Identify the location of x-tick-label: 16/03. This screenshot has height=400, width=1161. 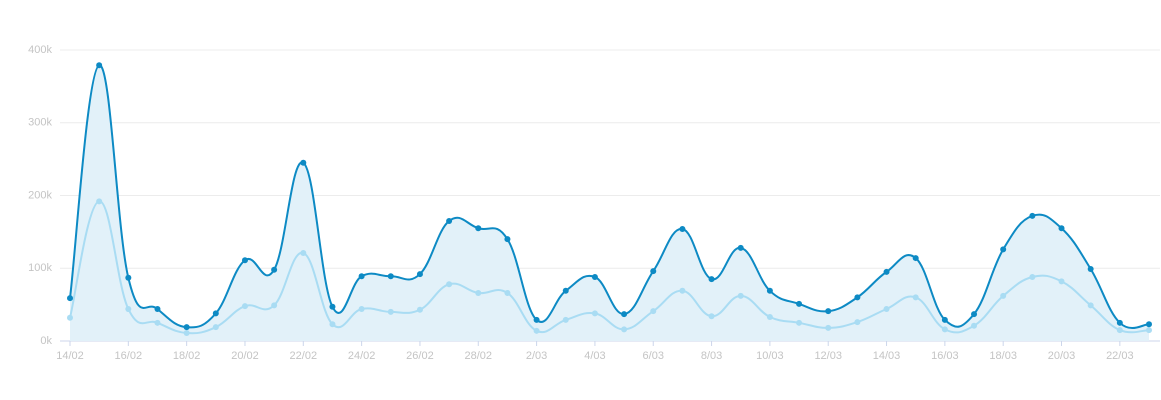
(945, 356).